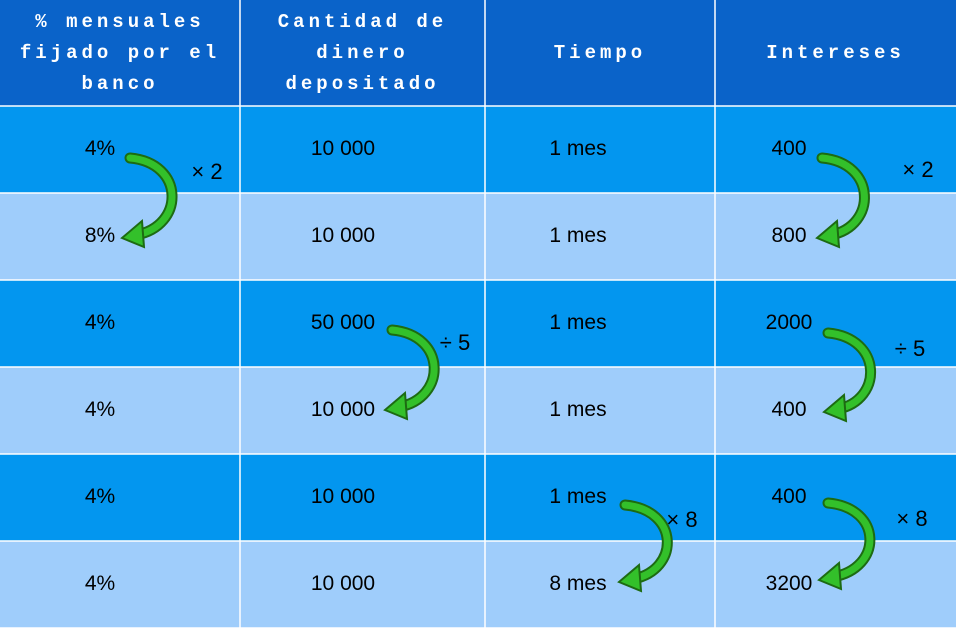  Describe the element at coordinates (789, 583) in the screenshot. I see `cell: 3200` at that location.